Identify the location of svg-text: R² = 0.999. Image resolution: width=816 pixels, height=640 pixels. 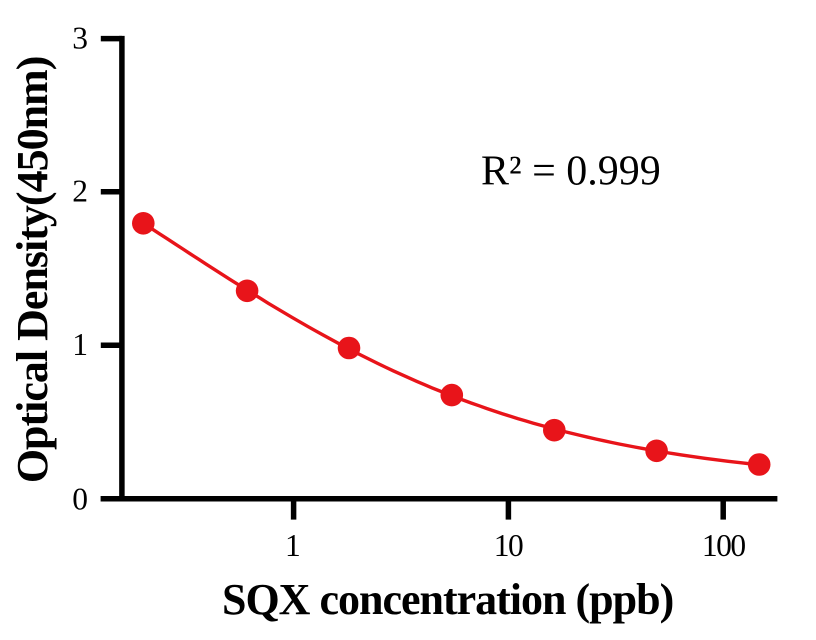
(571, 172).